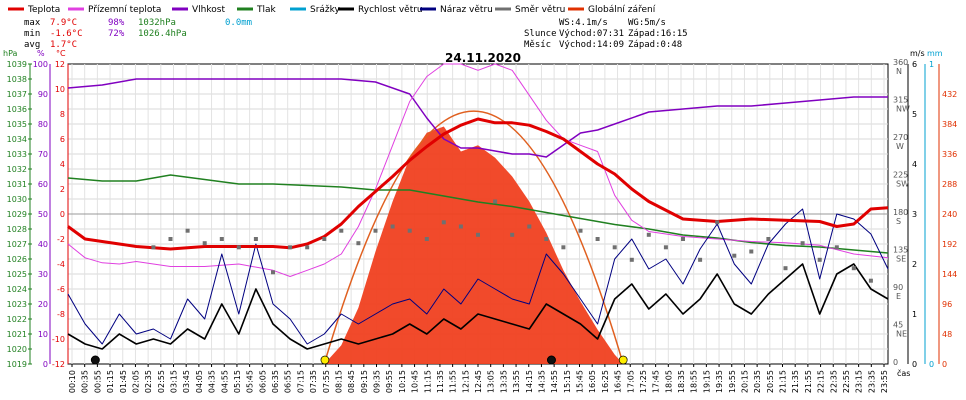 The image size is (966, 400). What do you see at coordinates (949, 94) in the screenshot?
I see `tick-rad: 432` at bounding box center [949, 94].